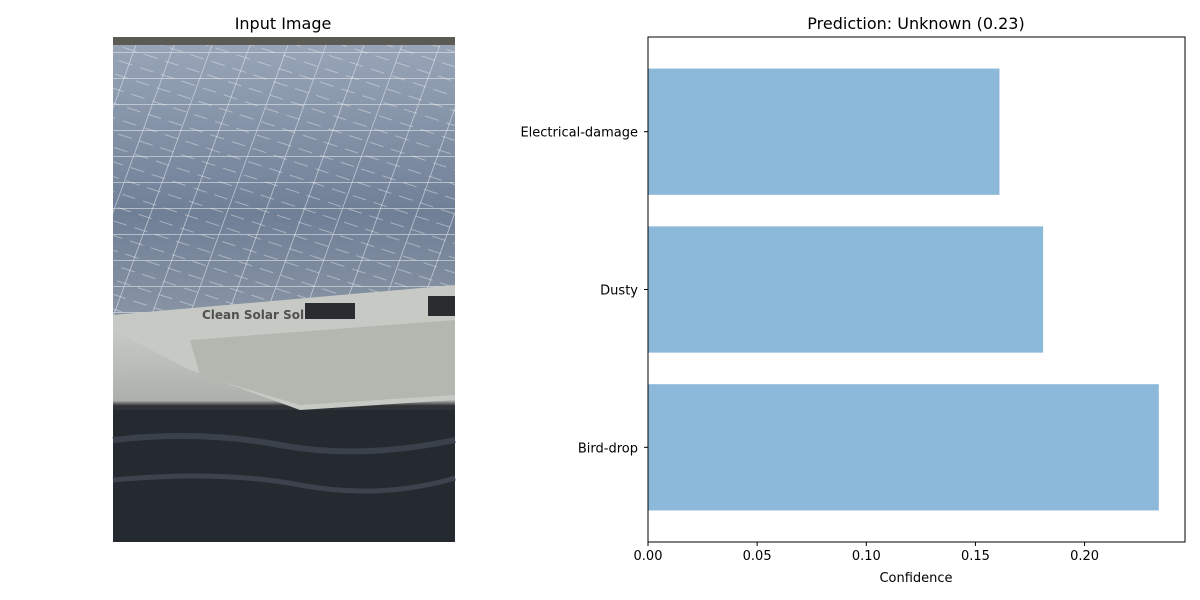 The height and width of the screenshot is (600, 1200). What do you see at coordinates (253, 315) in the screenshot?
I see `photo-overlay-text: Clean Solar Sol` at bounding box center [253, 315].